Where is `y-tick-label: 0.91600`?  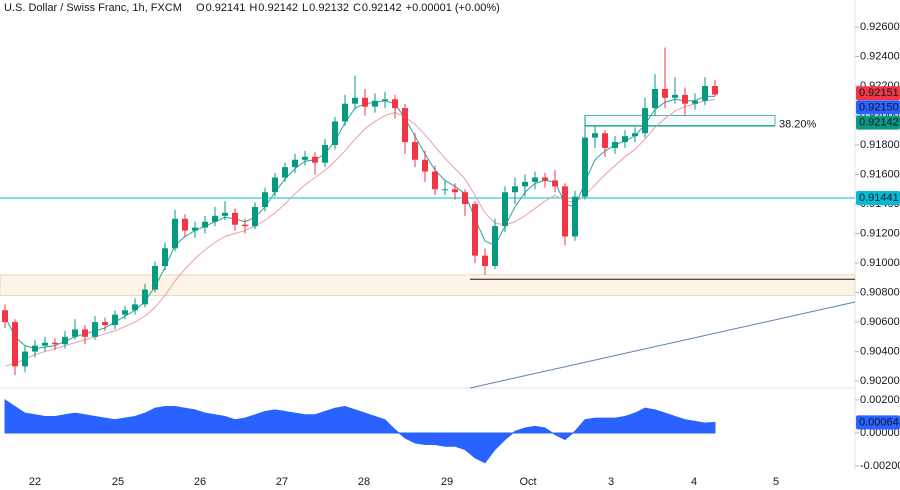
y-tick-label: 0.91600 is located at coordinates (880, 174).